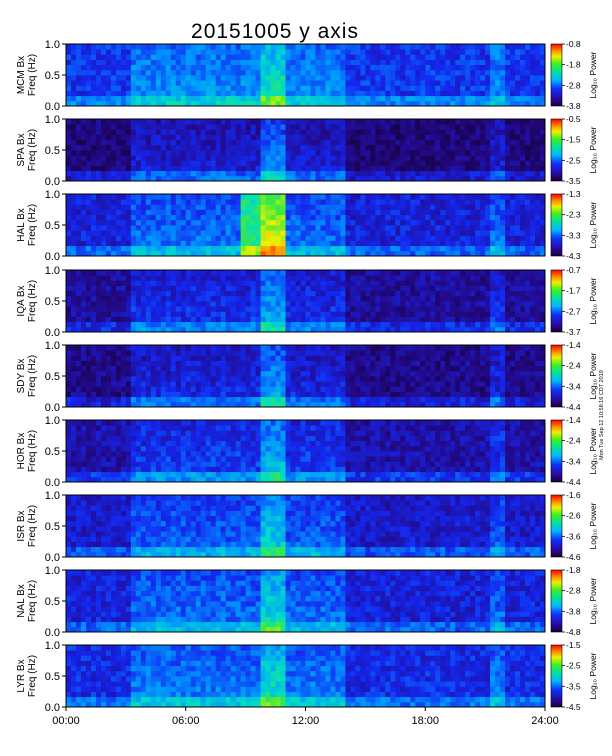  Describe the element at coordinates (573, 140) in the screenshot. I see `colorbar-tick-label: -1.5` at that location.